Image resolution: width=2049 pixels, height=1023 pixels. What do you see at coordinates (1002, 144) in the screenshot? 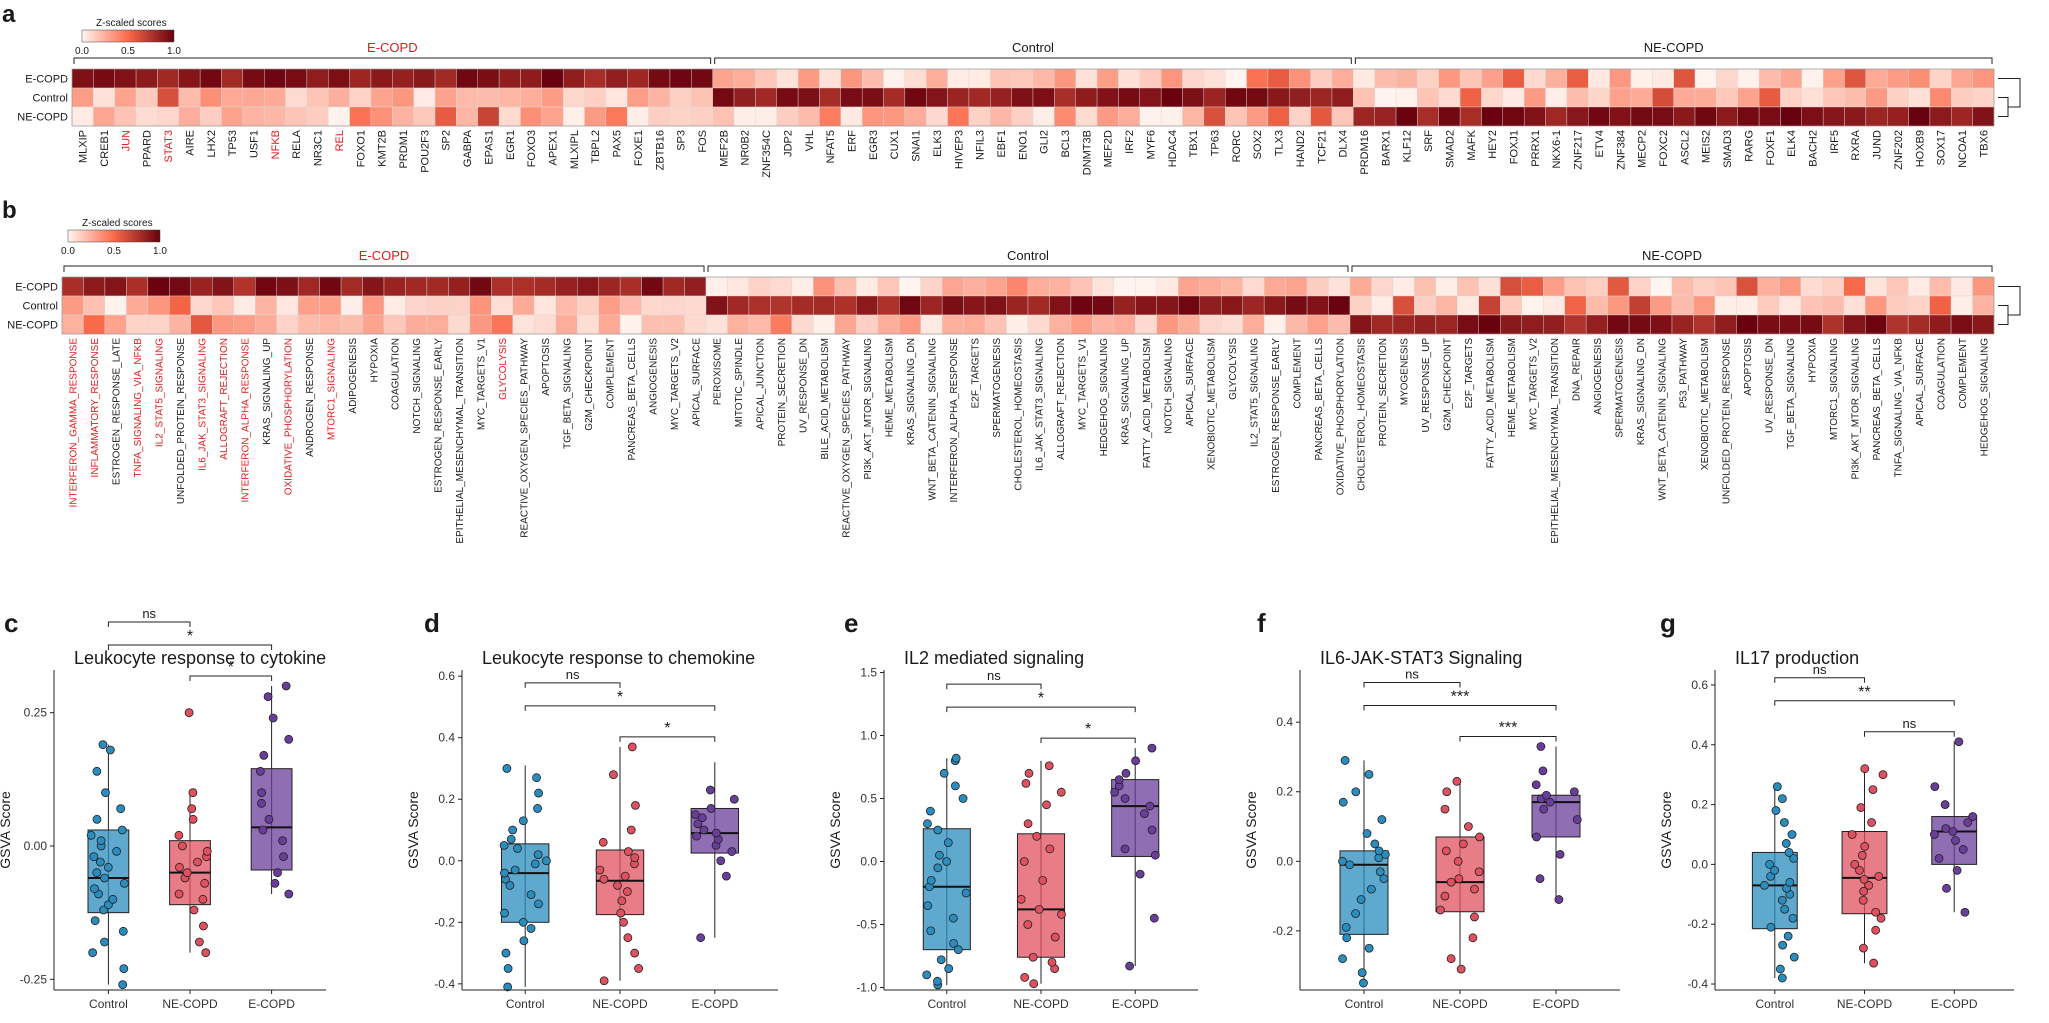
I see `column-label: EBF1` at bounding box center [1002, 144].